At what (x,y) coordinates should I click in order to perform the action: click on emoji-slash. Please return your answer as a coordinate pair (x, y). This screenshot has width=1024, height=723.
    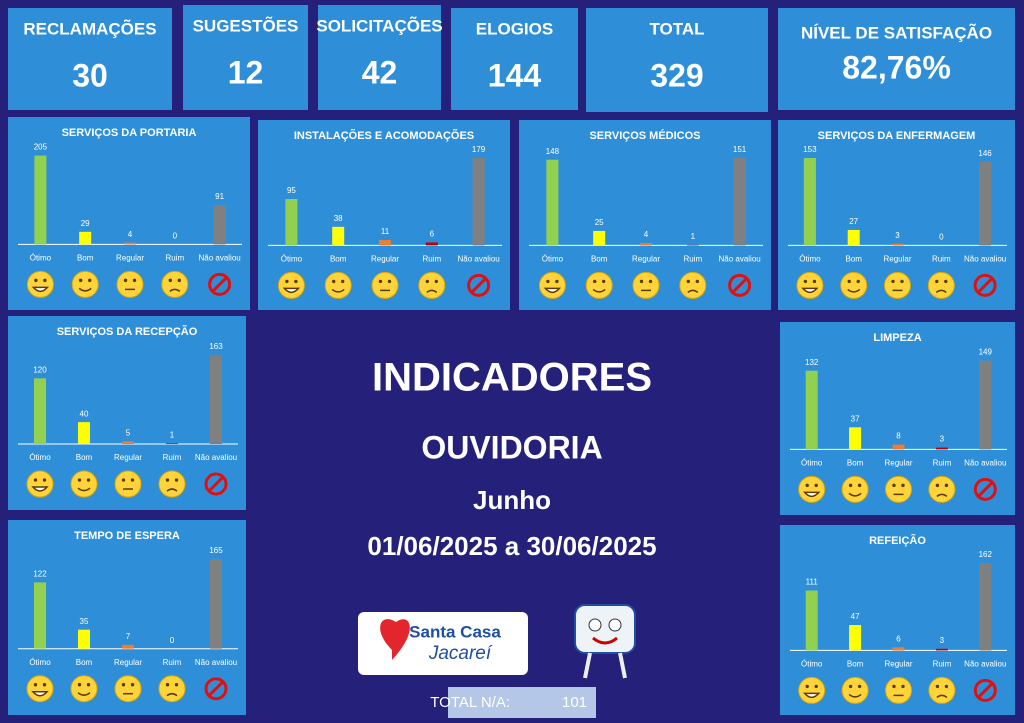
    Looking at the image, I should click on (216, 688).